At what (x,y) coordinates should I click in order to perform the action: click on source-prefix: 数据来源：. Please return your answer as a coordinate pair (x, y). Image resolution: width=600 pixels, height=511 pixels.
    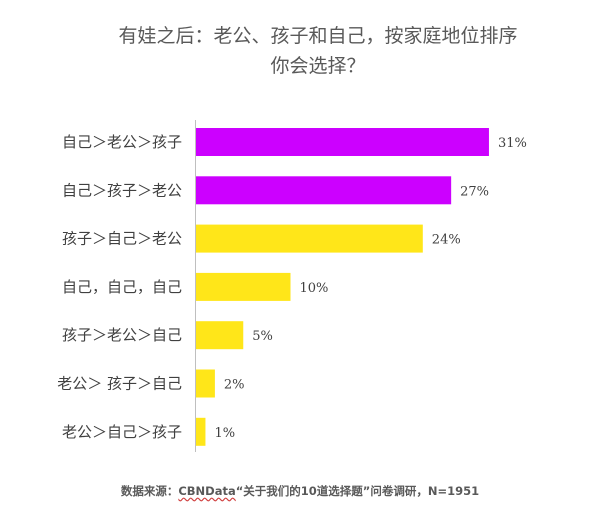
    Looking at the image, I should click on (149, 491).